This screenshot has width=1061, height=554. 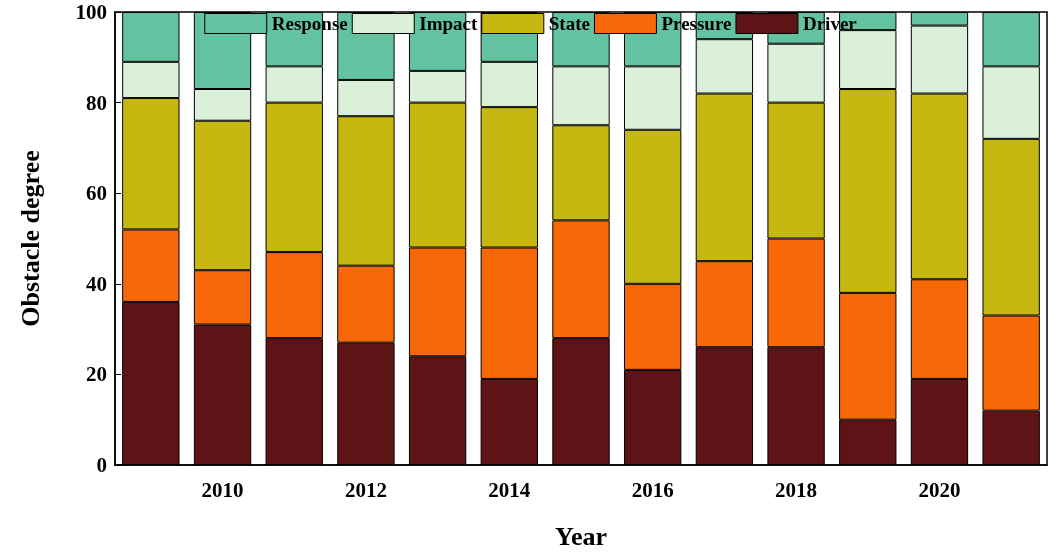 I want to click on y-tick-label: 0, so click(x=101, y=465).